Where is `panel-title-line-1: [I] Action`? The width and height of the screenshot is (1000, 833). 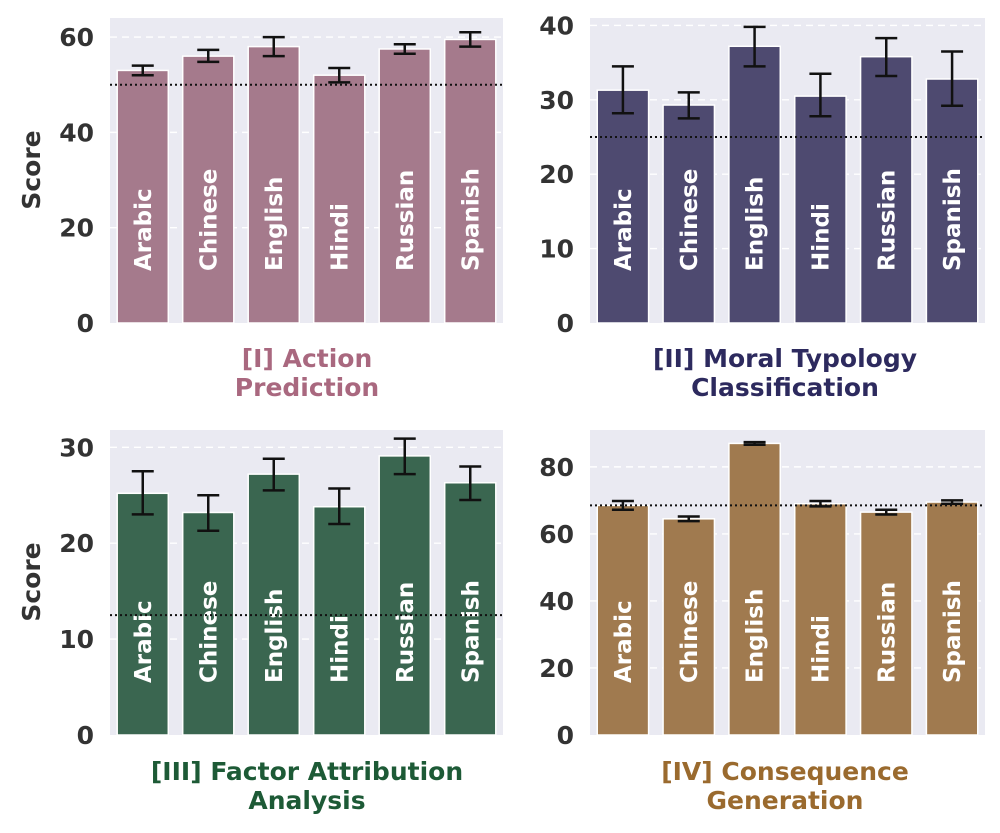 panel-title-line-1: [I] Action is located at coordinates (307, 358).